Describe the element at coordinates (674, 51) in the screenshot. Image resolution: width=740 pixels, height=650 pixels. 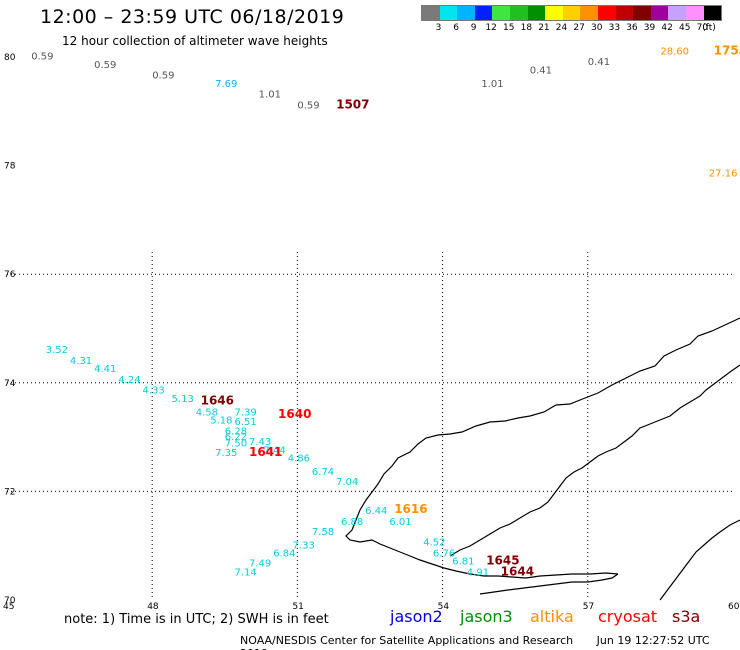
I see `wave-height-value: 28.60` at that location.